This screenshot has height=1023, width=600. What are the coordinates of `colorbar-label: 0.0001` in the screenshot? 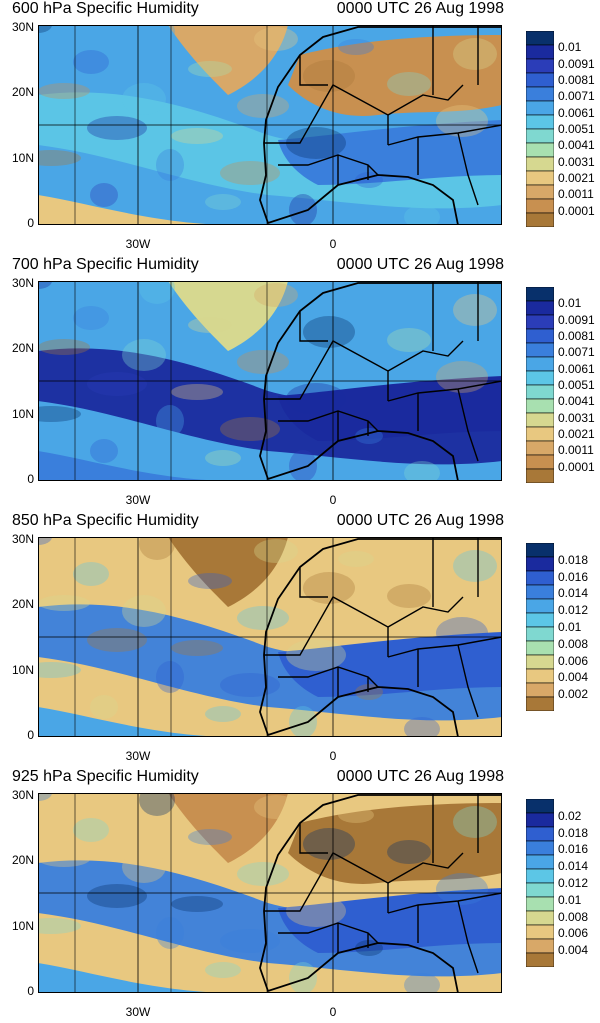 It's located at (576, 210).